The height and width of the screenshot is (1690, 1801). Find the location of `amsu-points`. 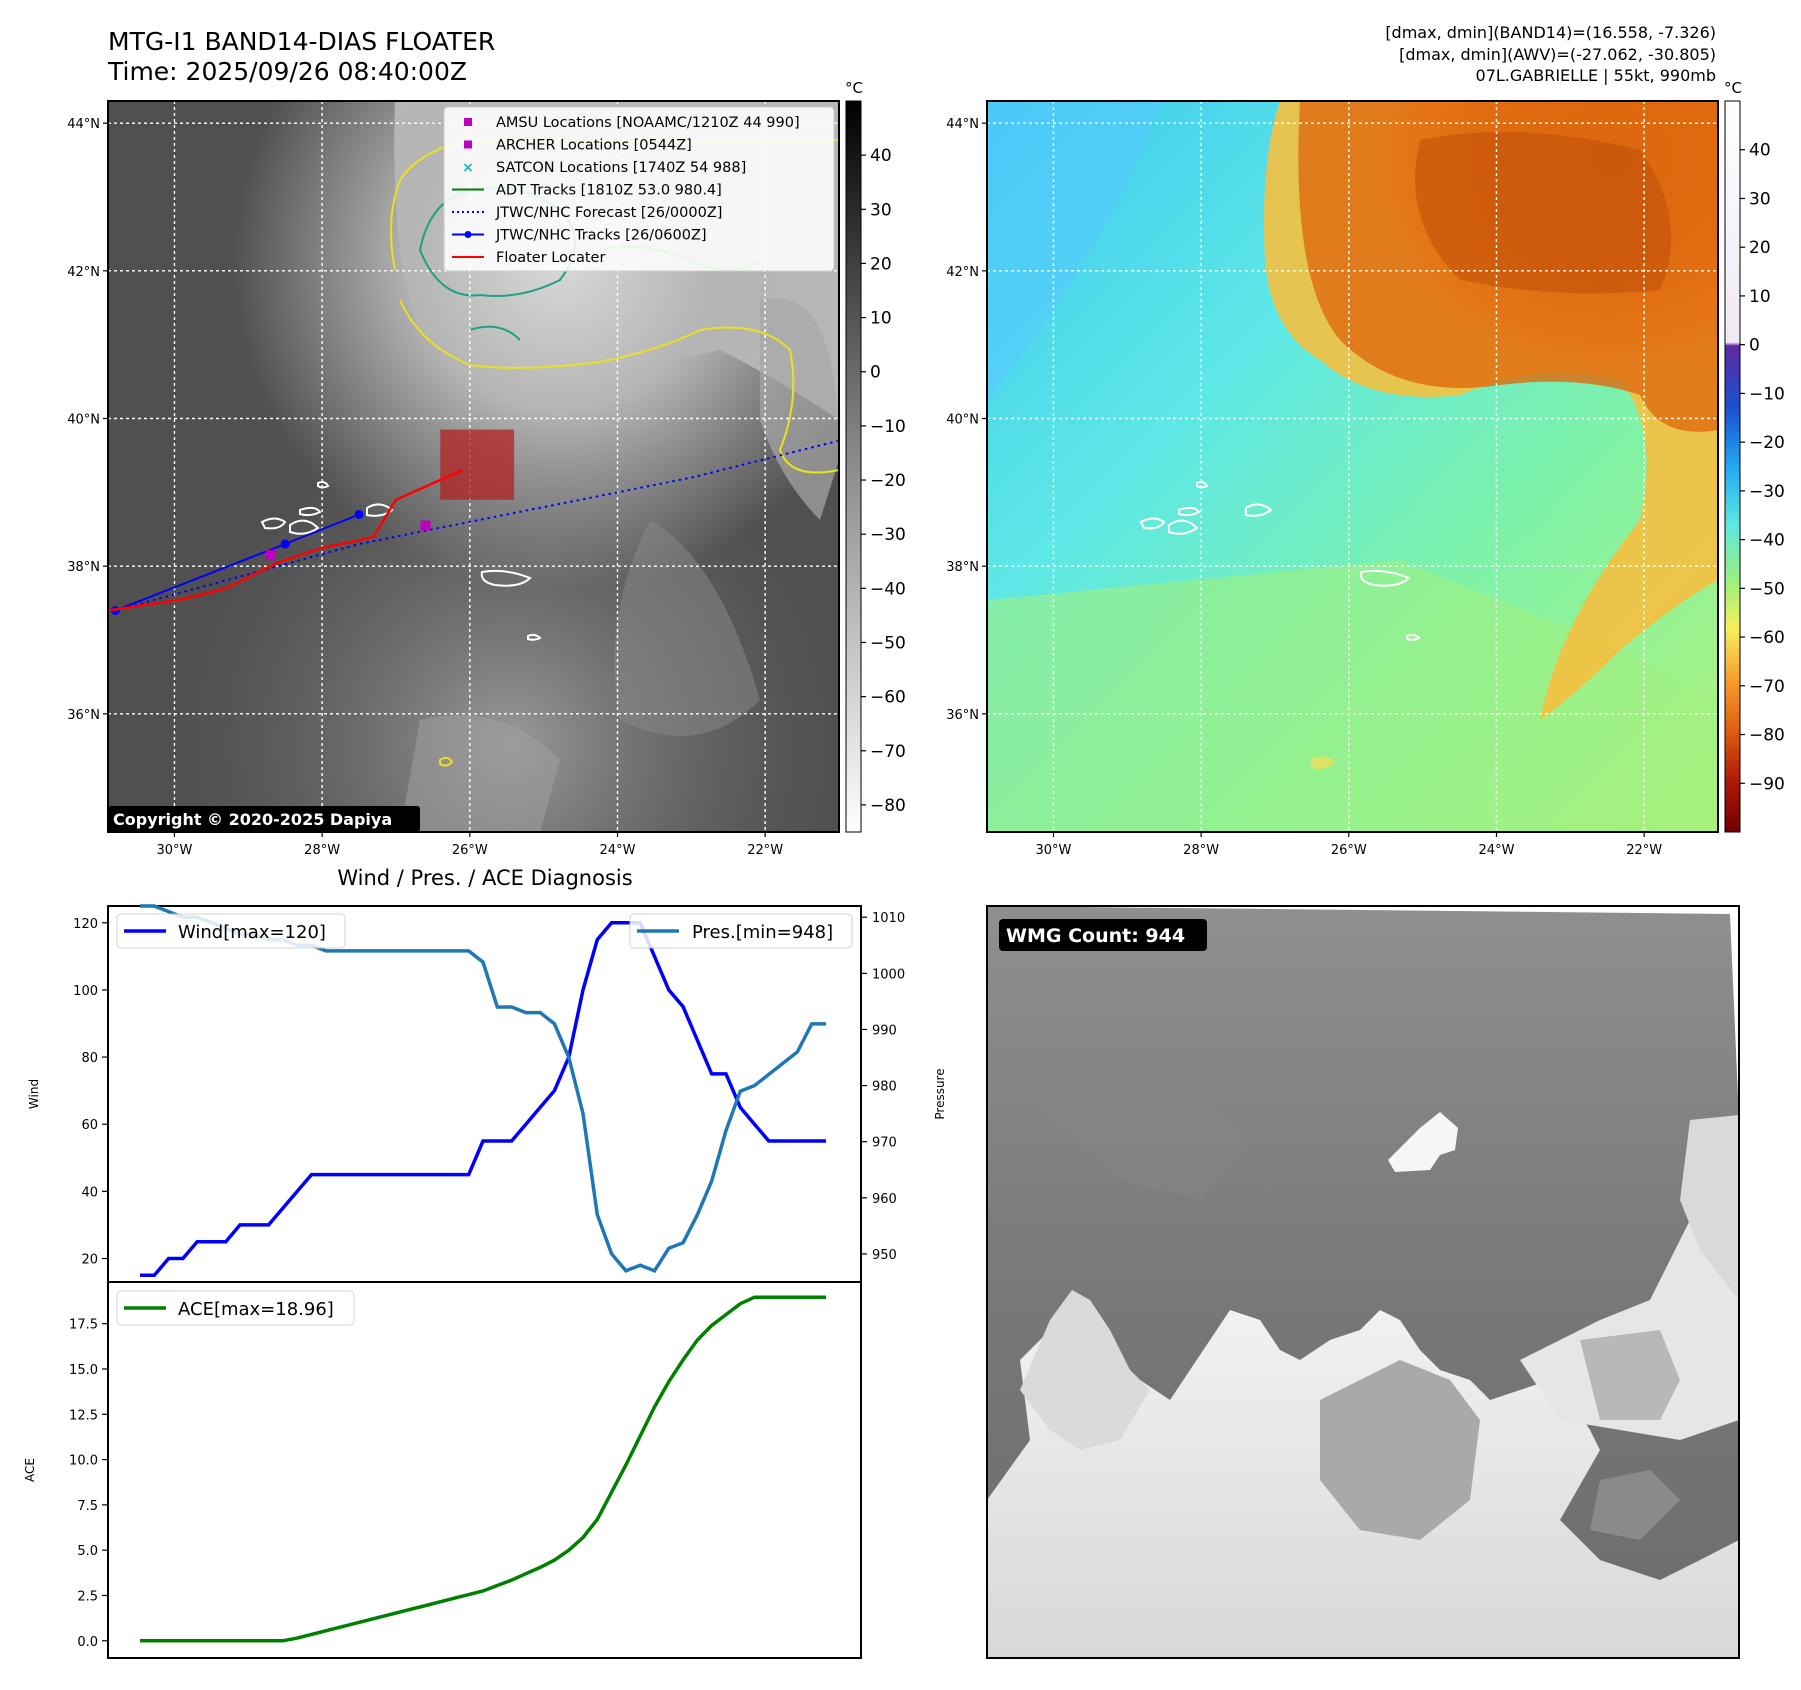

amsu-points is located at coordinates (348, 540).